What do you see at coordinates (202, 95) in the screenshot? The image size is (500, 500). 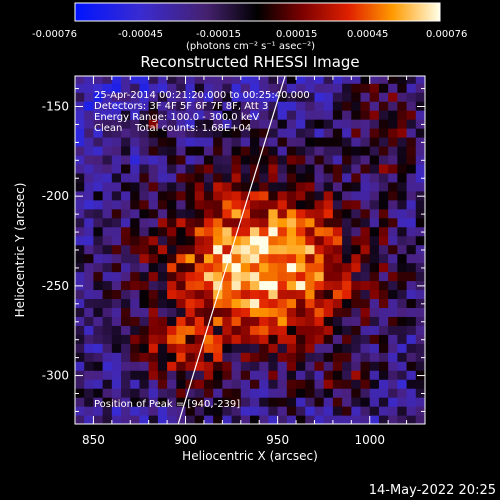 I see `annotation-time-range: 25-Apr-2014 00:21:20.000 to 00:25:40.000` at bounding box center [202, 95].